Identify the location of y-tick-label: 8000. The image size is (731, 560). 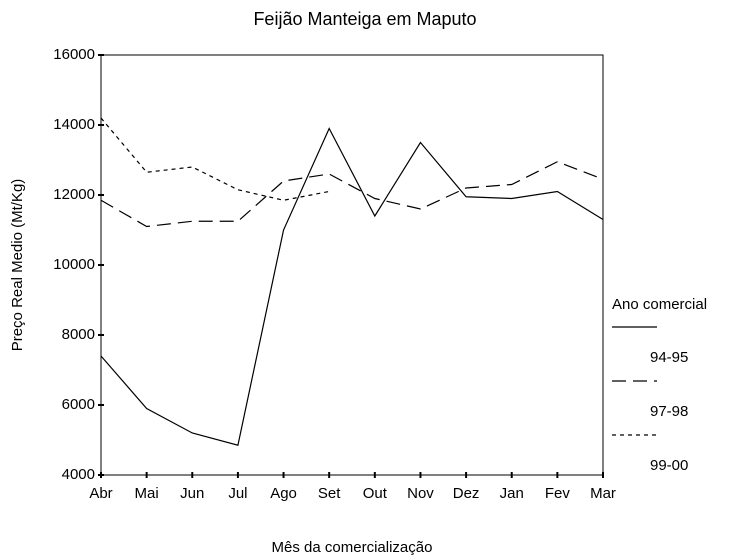
(78, 334).